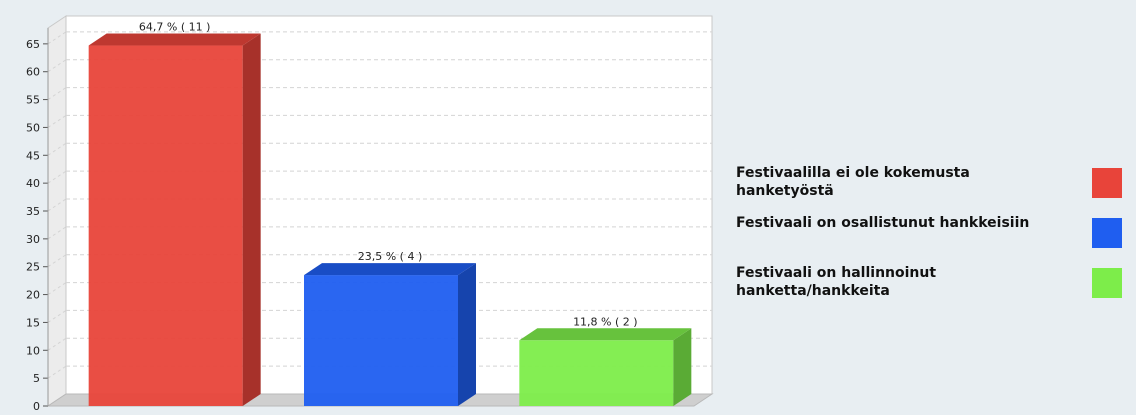 Image resolution: width=1136 pixels, height=415 pixels. I want to click on y-tick-label: 15, so click(33, 322).